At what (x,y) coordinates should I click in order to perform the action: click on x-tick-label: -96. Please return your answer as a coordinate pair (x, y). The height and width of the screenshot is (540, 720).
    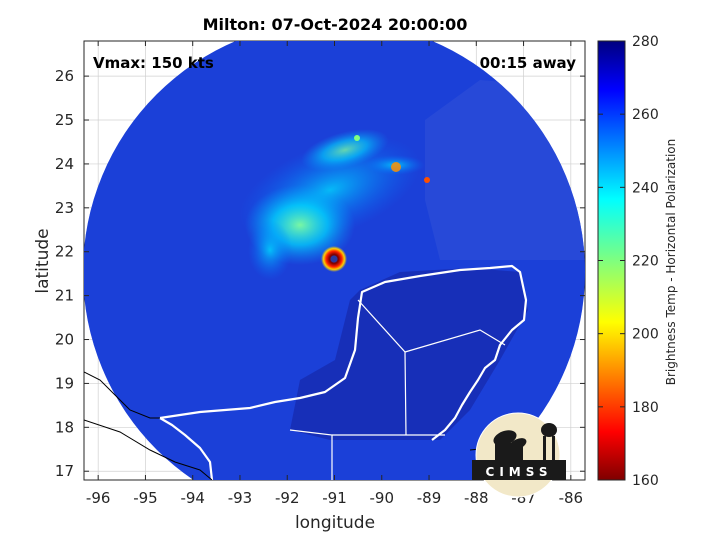
    Looking at the image, I should click on (98, 498).